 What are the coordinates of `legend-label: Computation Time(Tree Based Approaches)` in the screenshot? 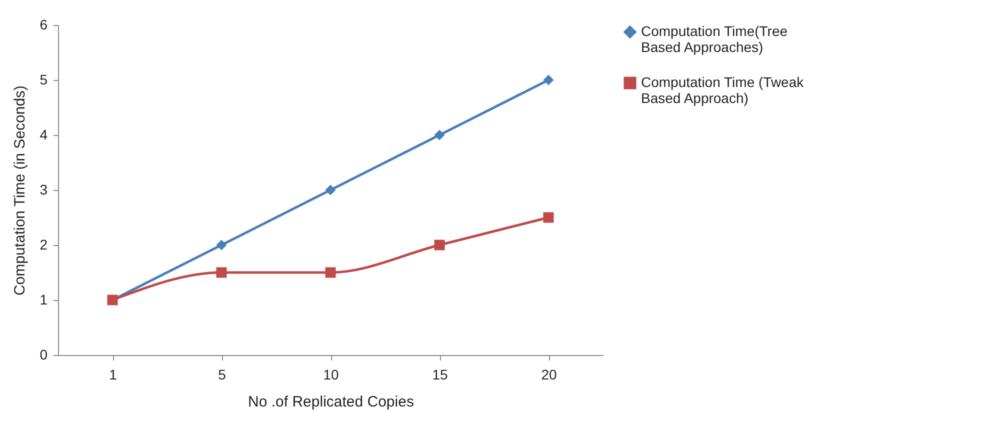 It's located at (714, 39).